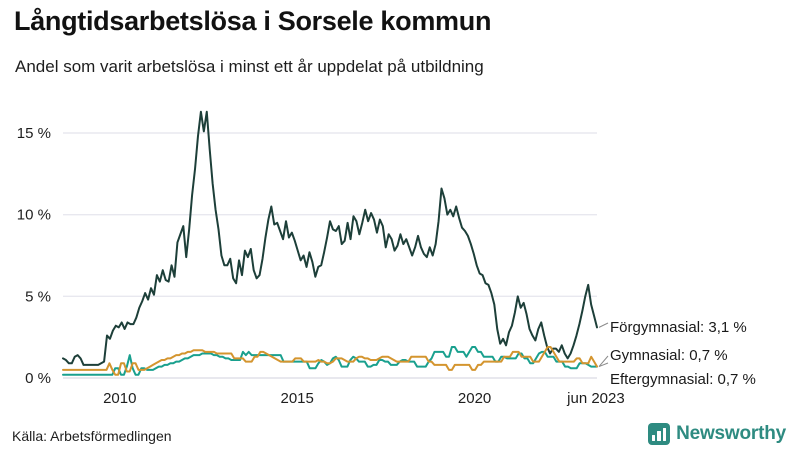 The height and width of the screenshot is (450, 800). What do you see at coordinates (678, 327) in the screenshot?
I see `series-label-0: Förgymnasial: 3,1 %` at bounding box center [678, 327].